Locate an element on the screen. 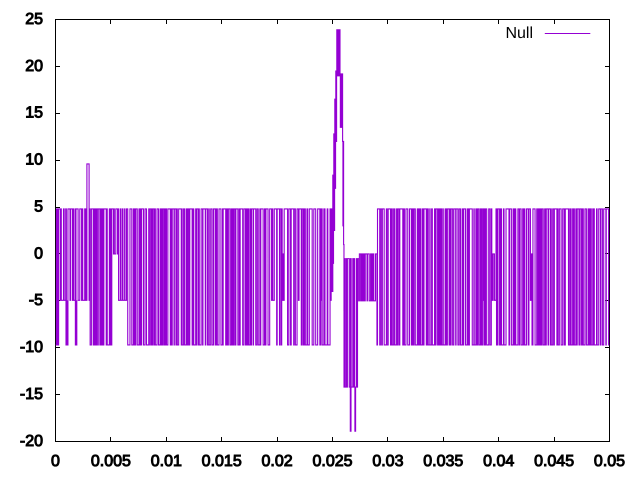 The width and height of the screenshot is (640, 480). svg-text: 10 is located at coordinates (34, 160).